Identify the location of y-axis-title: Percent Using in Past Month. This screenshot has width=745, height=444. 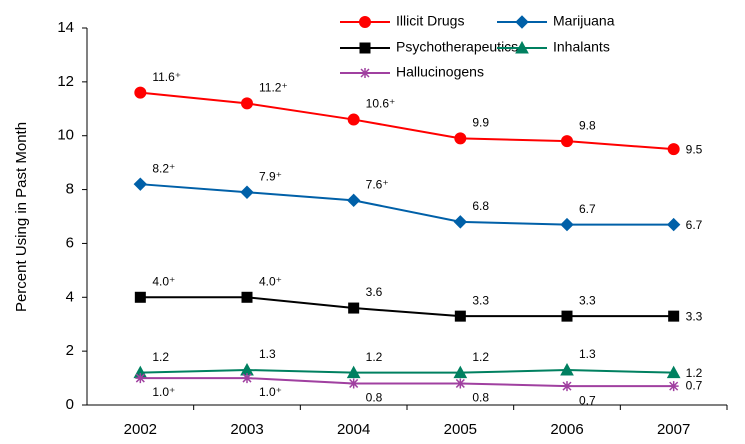
(21, 217).